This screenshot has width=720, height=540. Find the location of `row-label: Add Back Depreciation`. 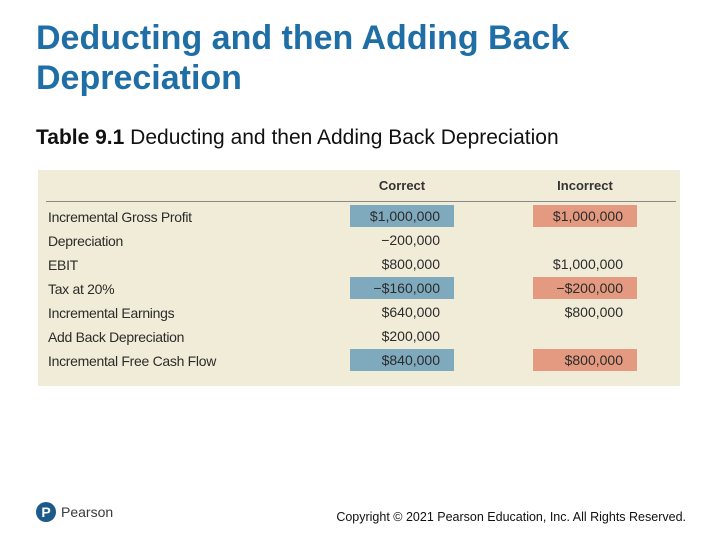

row-label: Add Back Depreciation is located at coordinates (116, 337).